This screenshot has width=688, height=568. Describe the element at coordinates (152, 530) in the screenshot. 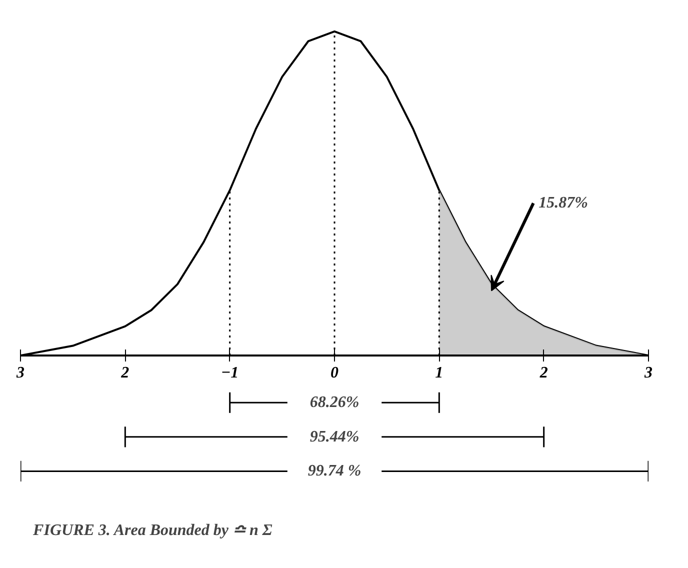

I see `text: FIGURE 3. Area Bounded by ≏ n Σ` at that location.